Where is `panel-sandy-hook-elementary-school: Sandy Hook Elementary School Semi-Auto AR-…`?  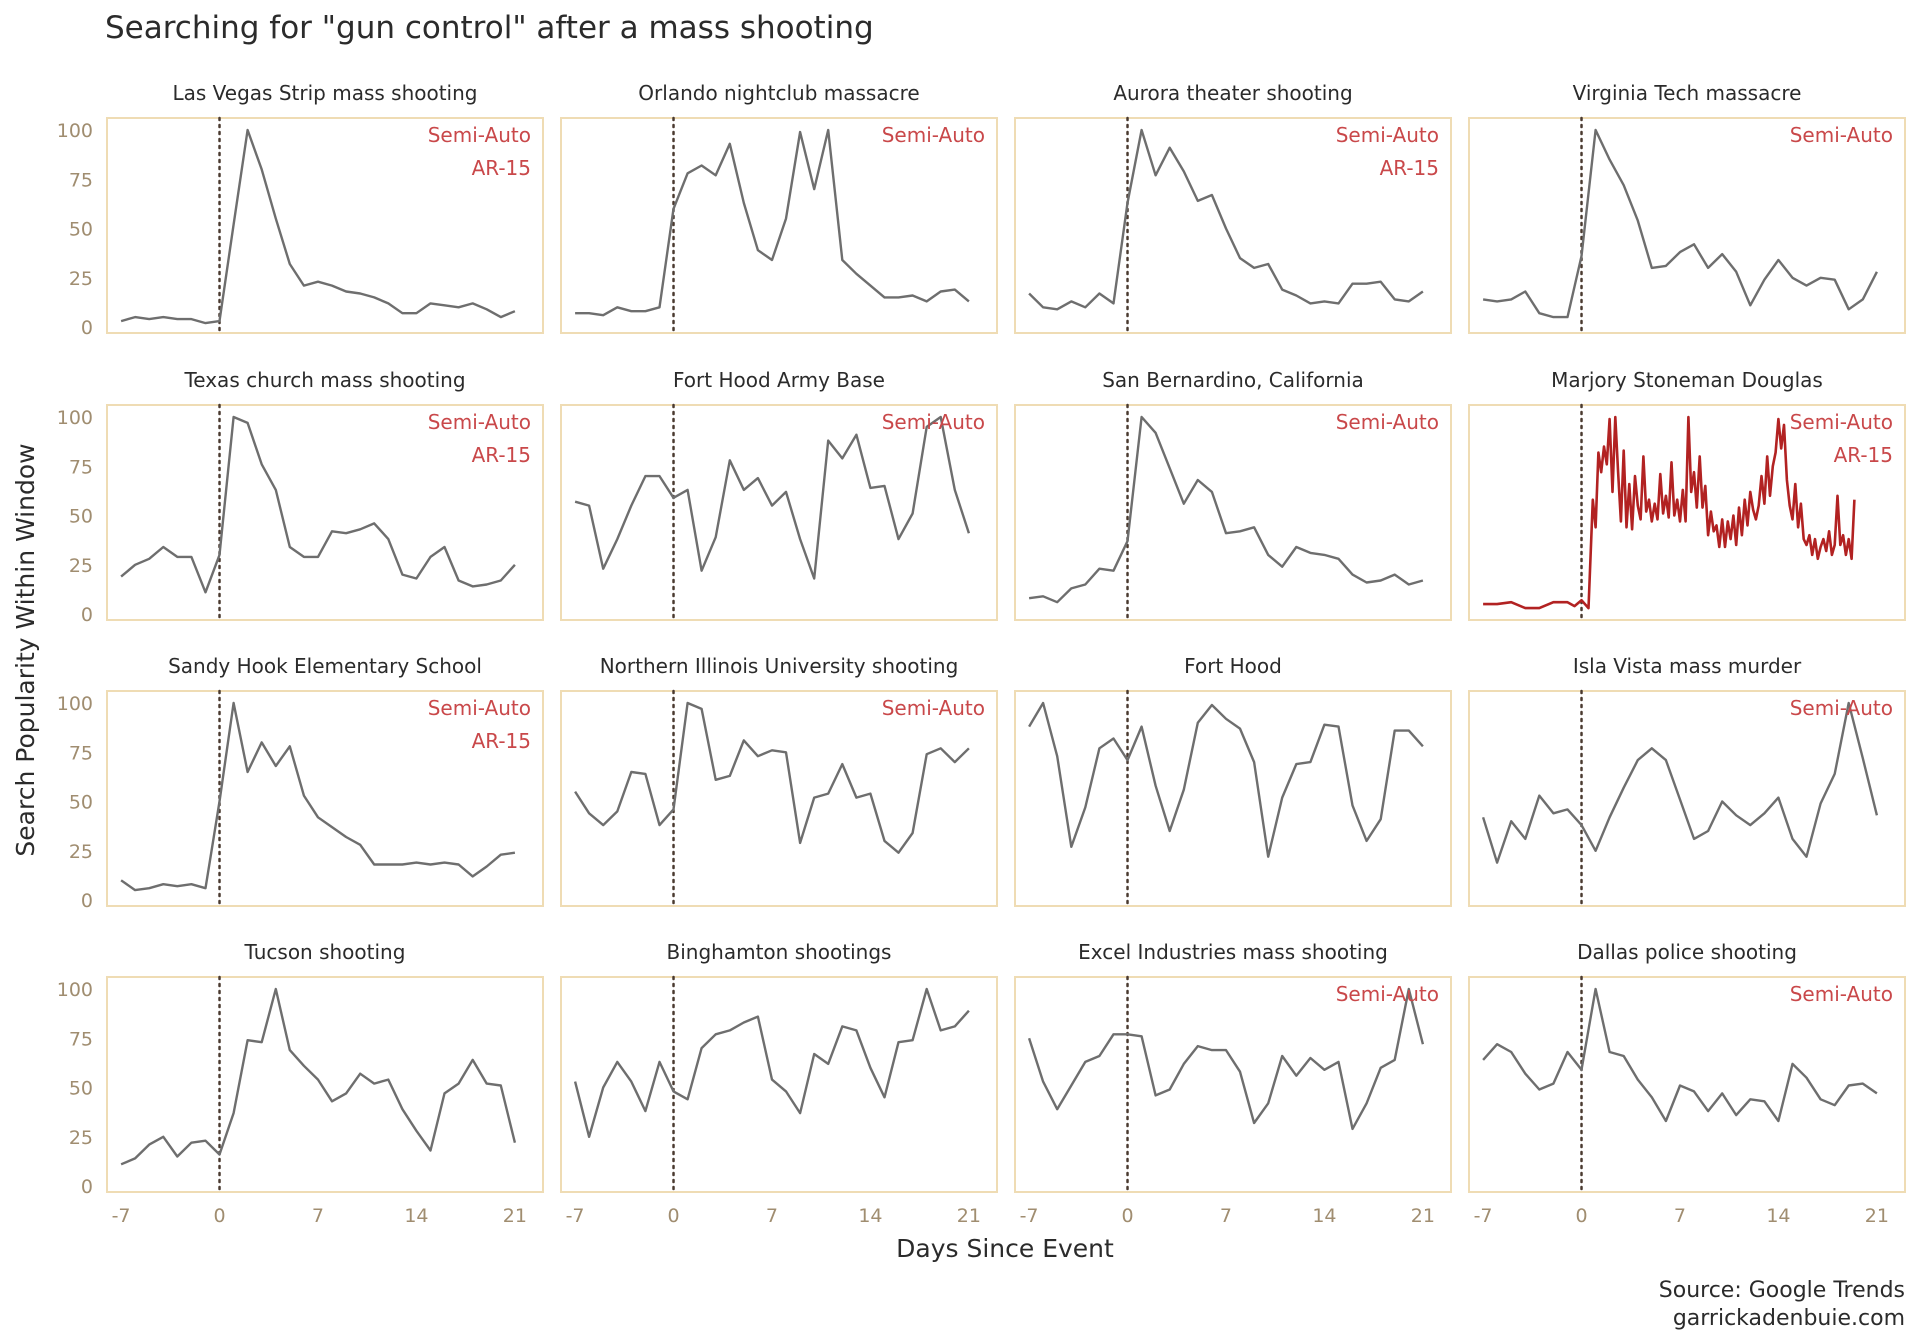
panel-sandy-hook-elementary-school: Sandy Hook Elementary School Semi-Auto AR-… is located at coordinates (300, 783).